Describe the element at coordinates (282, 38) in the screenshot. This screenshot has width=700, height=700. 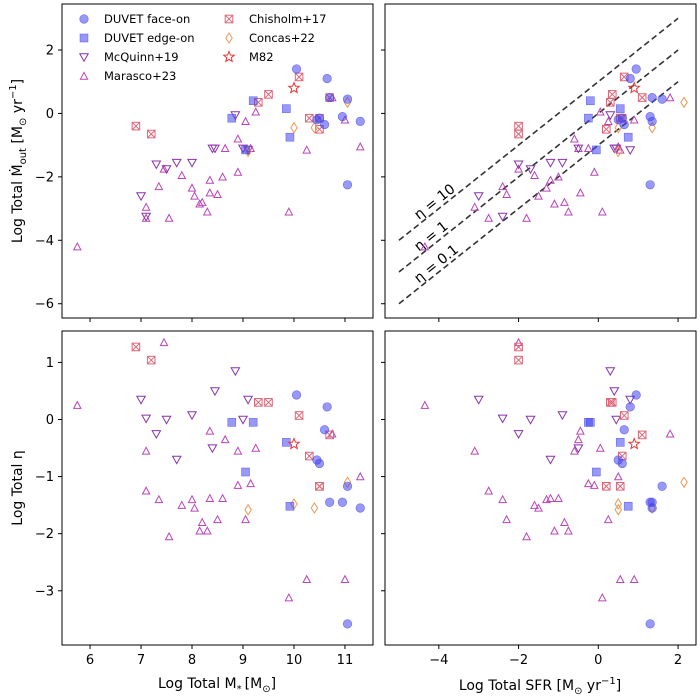
I see `legend-label: Concas+22` at that location.